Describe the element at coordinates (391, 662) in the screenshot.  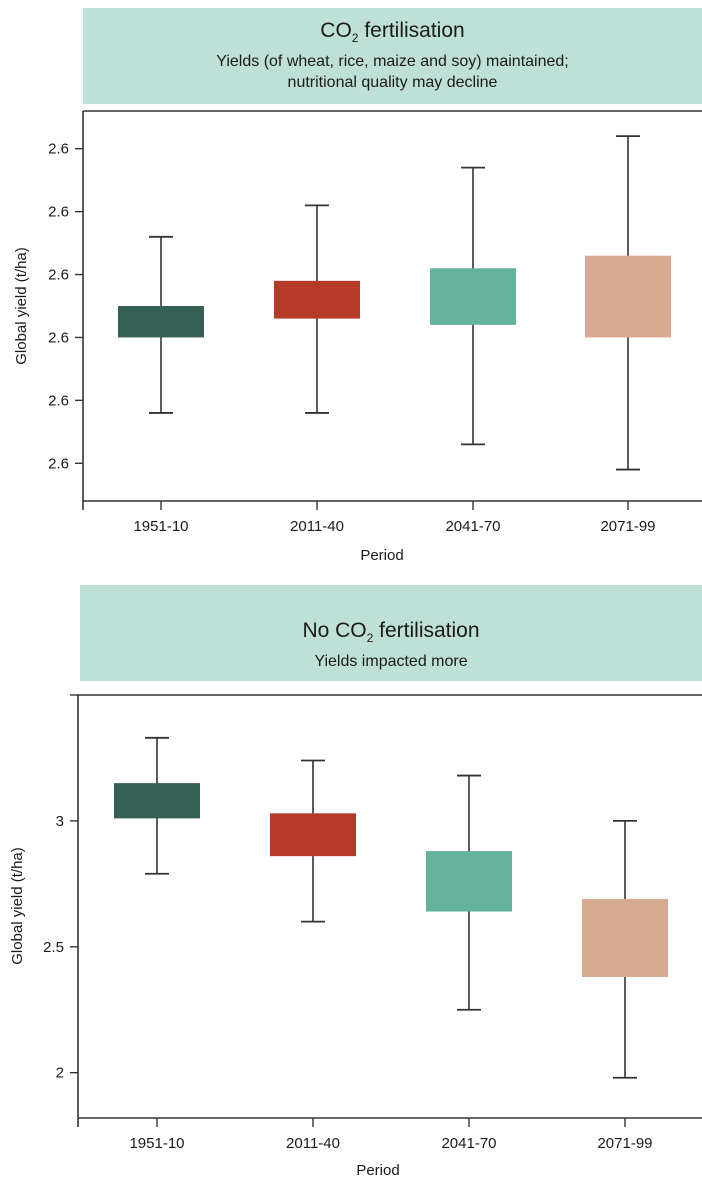
I see `panel-2-subtitle: Yields impacted more` at that location.